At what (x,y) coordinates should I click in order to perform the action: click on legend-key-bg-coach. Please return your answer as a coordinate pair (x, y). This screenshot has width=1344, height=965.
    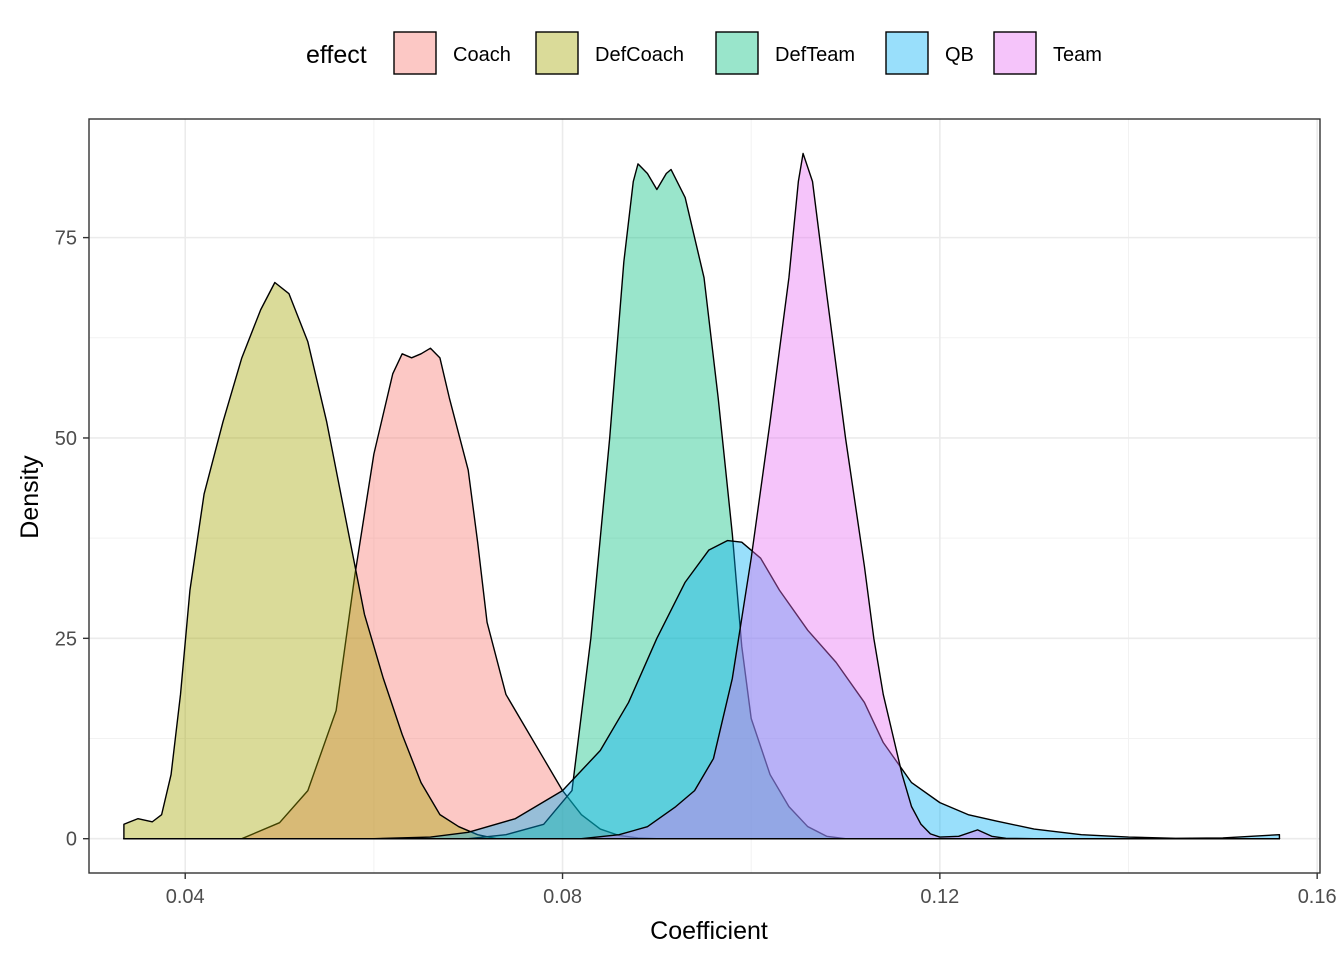
    Looking at the image, I should click on (415, 53).